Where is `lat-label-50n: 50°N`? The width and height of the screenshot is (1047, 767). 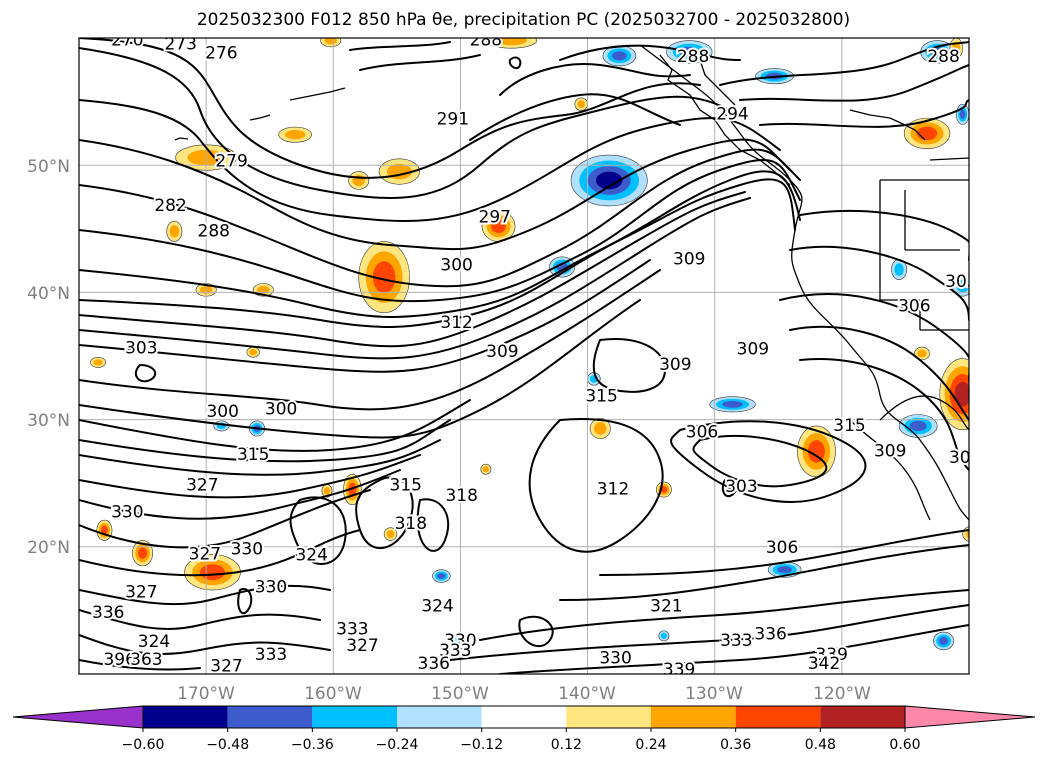
lat-label-50n: 50°N is located at coordinates (48, 167).